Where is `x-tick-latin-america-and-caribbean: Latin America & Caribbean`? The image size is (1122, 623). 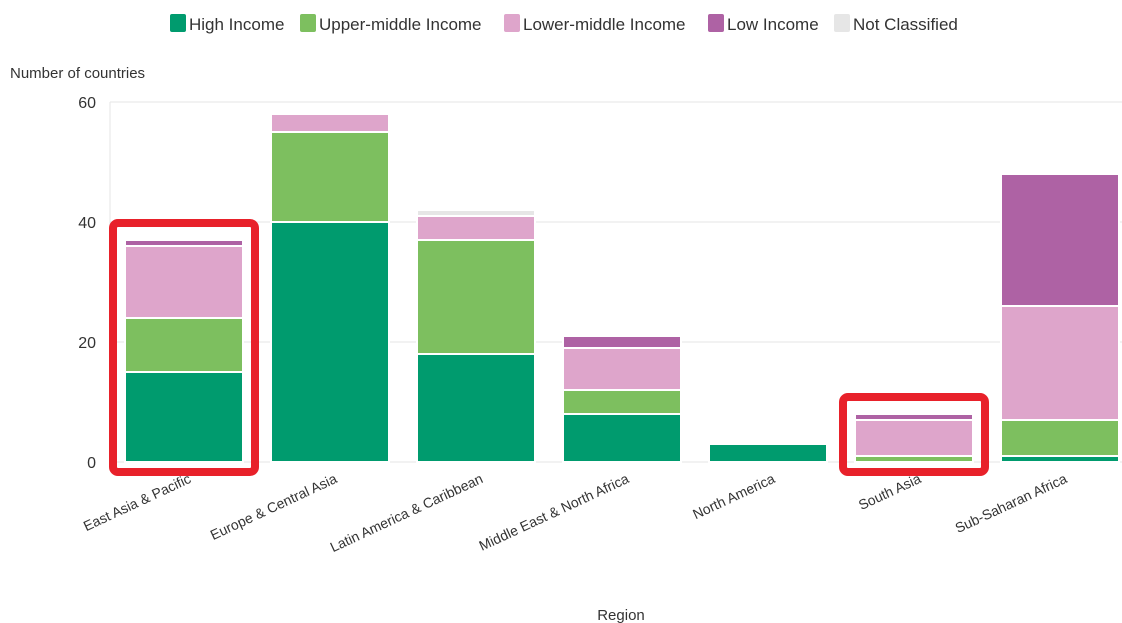 x-tick-latin-america-and-caribbean: Latin America & Caribbean is located at coordinates (407, 512).